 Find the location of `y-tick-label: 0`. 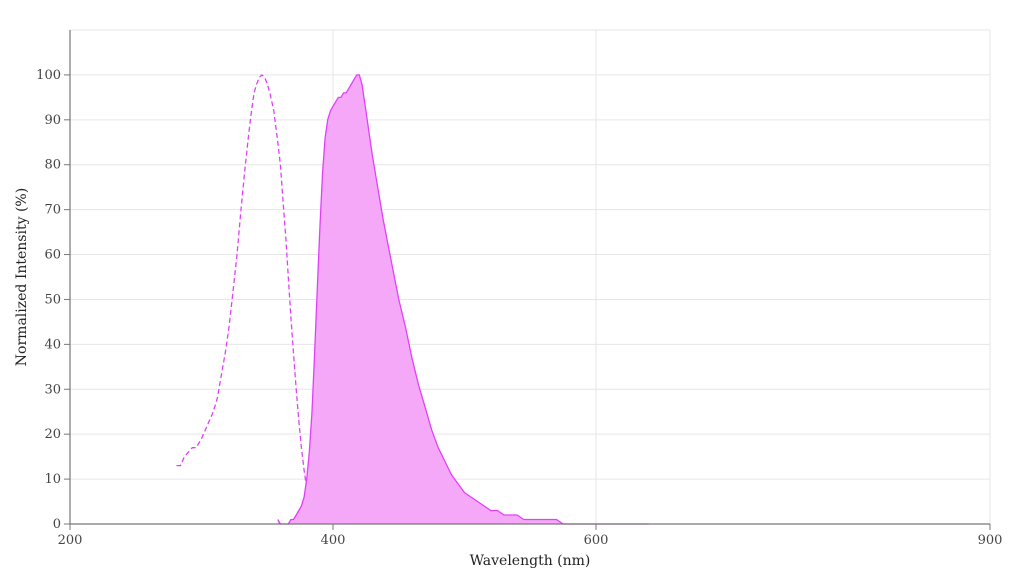

y-tick-label: 0 is located at coordinates (57, 524).